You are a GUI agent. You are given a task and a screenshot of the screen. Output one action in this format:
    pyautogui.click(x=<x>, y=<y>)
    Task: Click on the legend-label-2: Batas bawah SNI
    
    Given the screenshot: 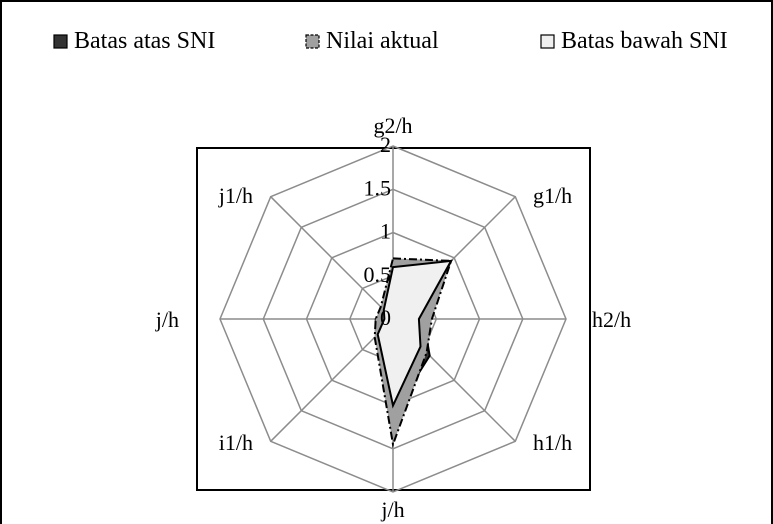 What is the action you would take?
    pyautogui.click(x=644, y=41)
    